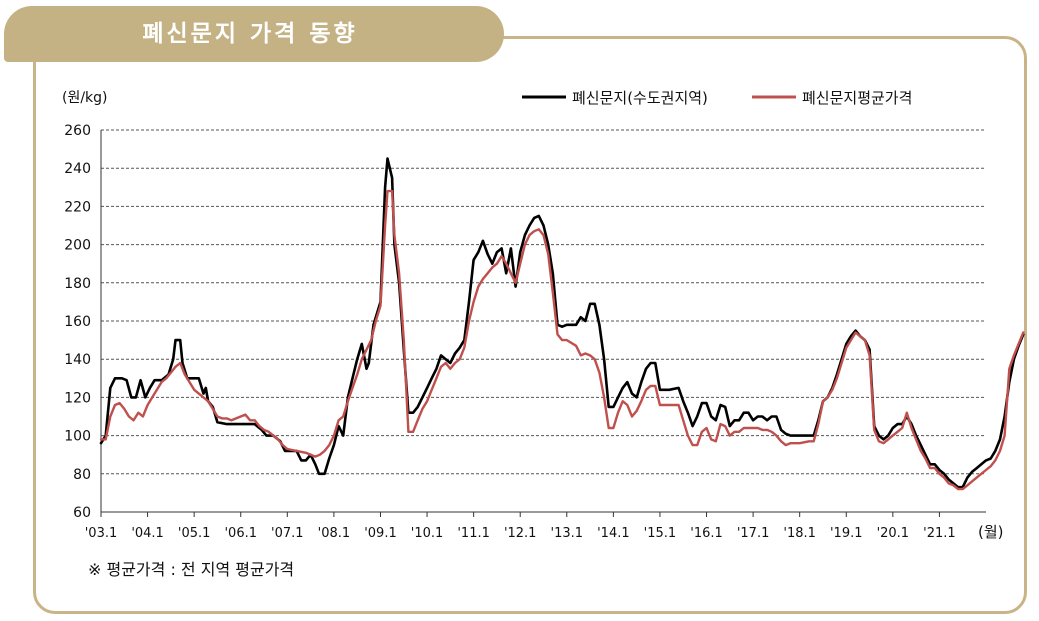 The width and height of the screenshot is (1039, 621). Describe the element at coordinates (991, 532) in the screenshot. I see `x-axis-unit-label: (월)` at that location.